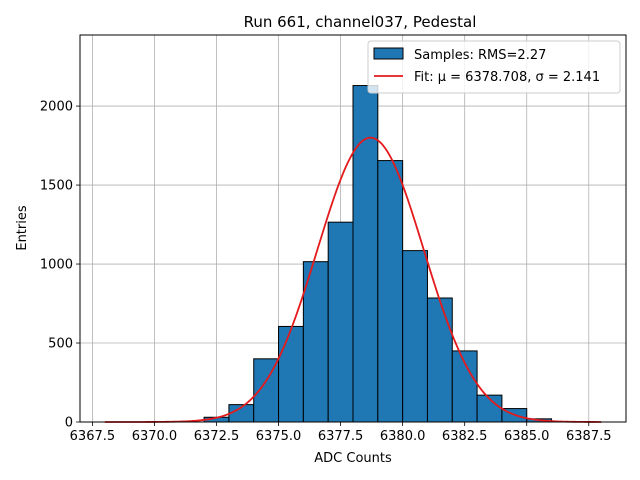  Describe the element at coordinates (388, 53) in the screenshot. I see `legend-swatch-samples` at that location.